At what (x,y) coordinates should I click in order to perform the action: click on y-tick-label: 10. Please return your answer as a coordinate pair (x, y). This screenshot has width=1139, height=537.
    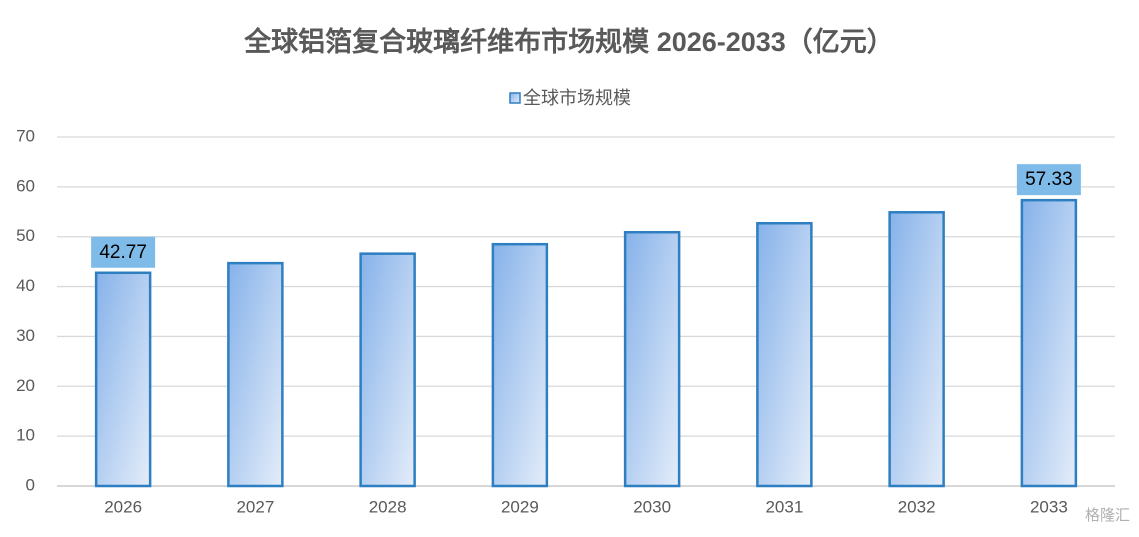
    Looking at the image, I should click on (25, 435).